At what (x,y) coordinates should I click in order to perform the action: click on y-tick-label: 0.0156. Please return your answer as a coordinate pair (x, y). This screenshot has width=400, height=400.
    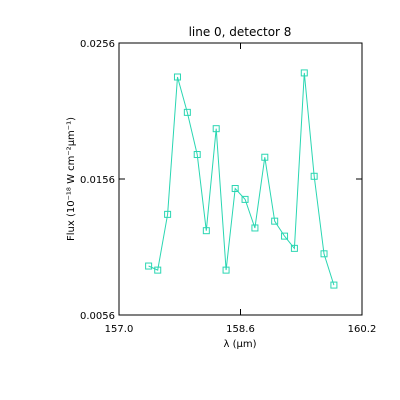
    Looking at the image, I should click on (97, 180).